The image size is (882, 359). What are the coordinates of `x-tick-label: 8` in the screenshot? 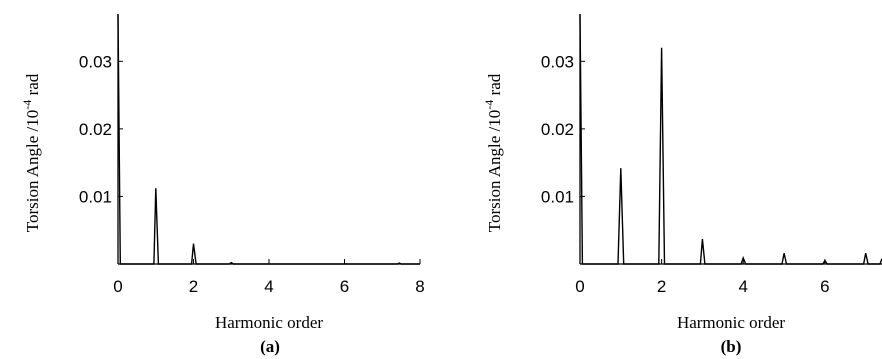 It's located at (419, 286).